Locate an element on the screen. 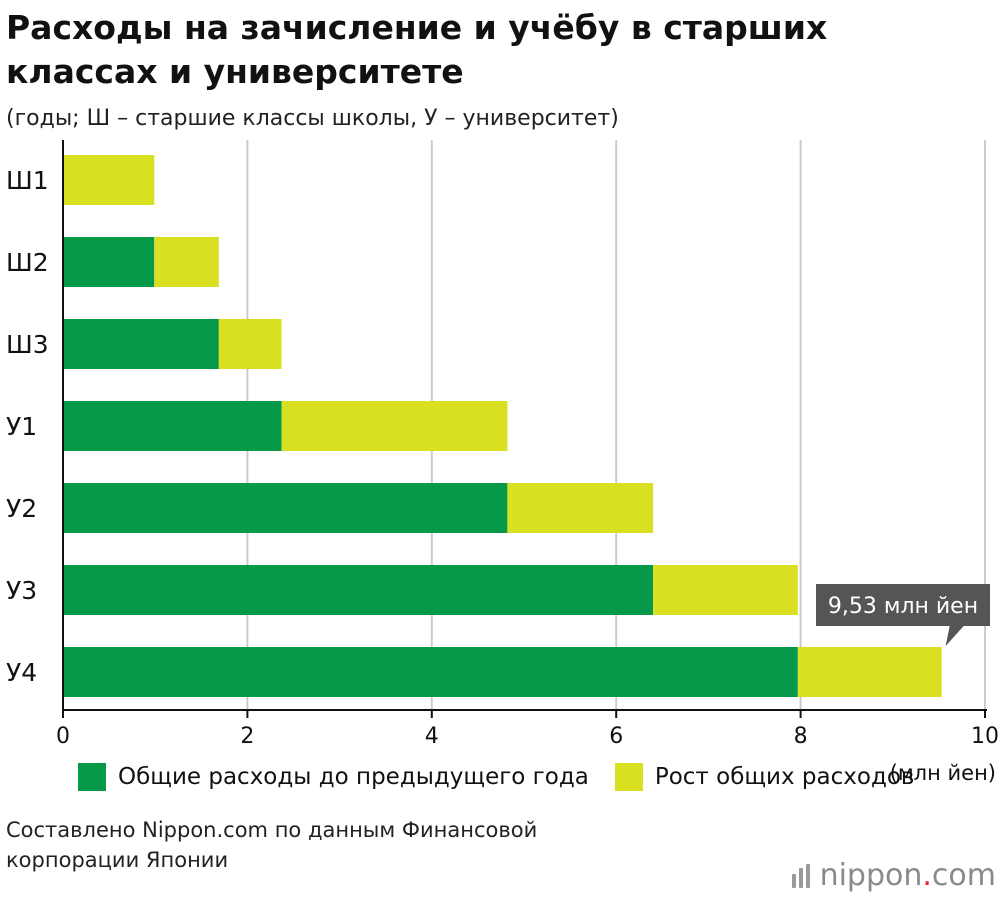 The height and width of the screenshot is (902, 1000). legend-label-growth: Рост общих расходов is located at coordinates (784, 777).